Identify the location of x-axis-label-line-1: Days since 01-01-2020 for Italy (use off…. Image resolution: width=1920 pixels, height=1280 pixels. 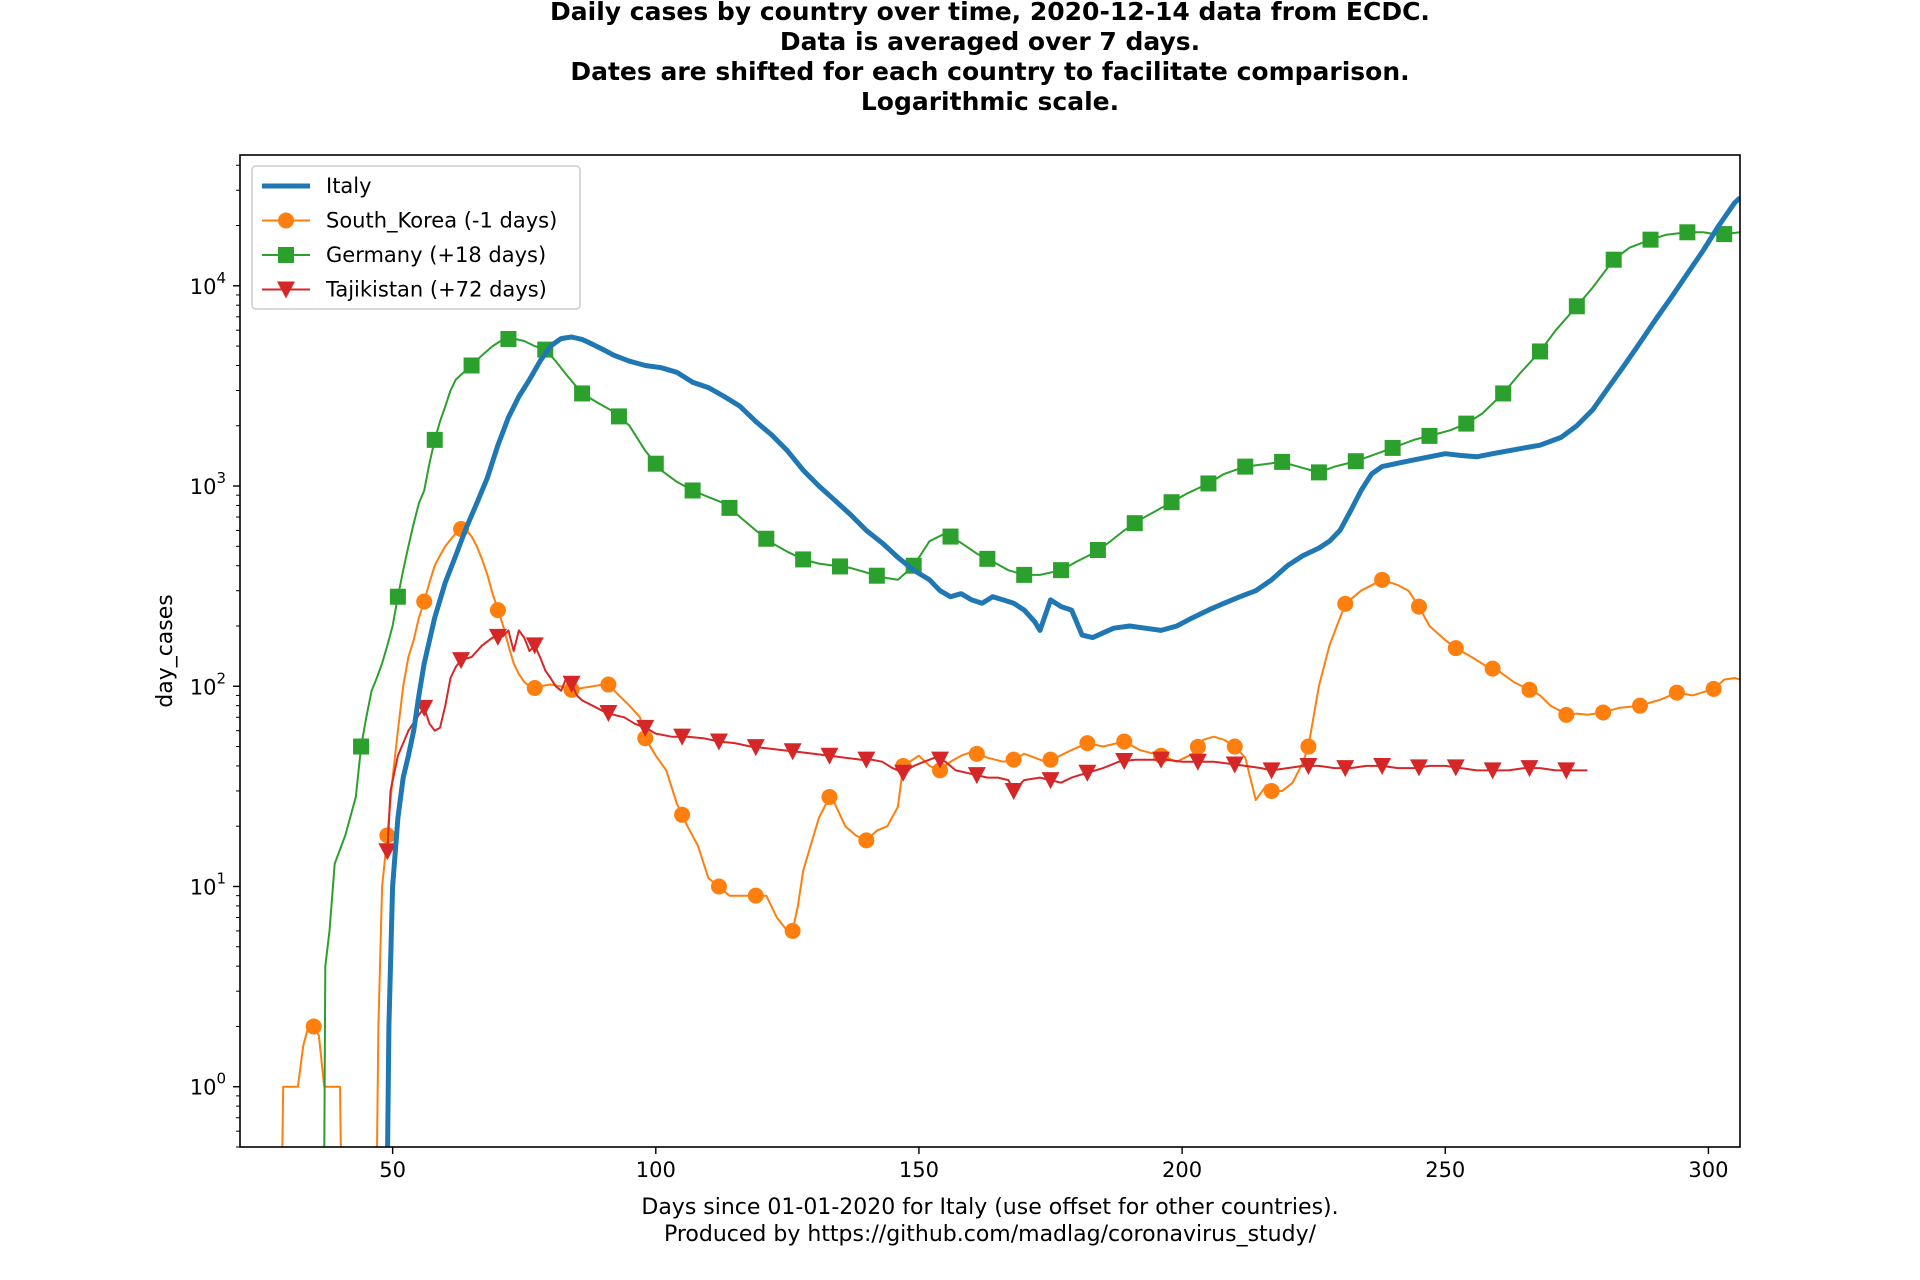
(989, 1207).